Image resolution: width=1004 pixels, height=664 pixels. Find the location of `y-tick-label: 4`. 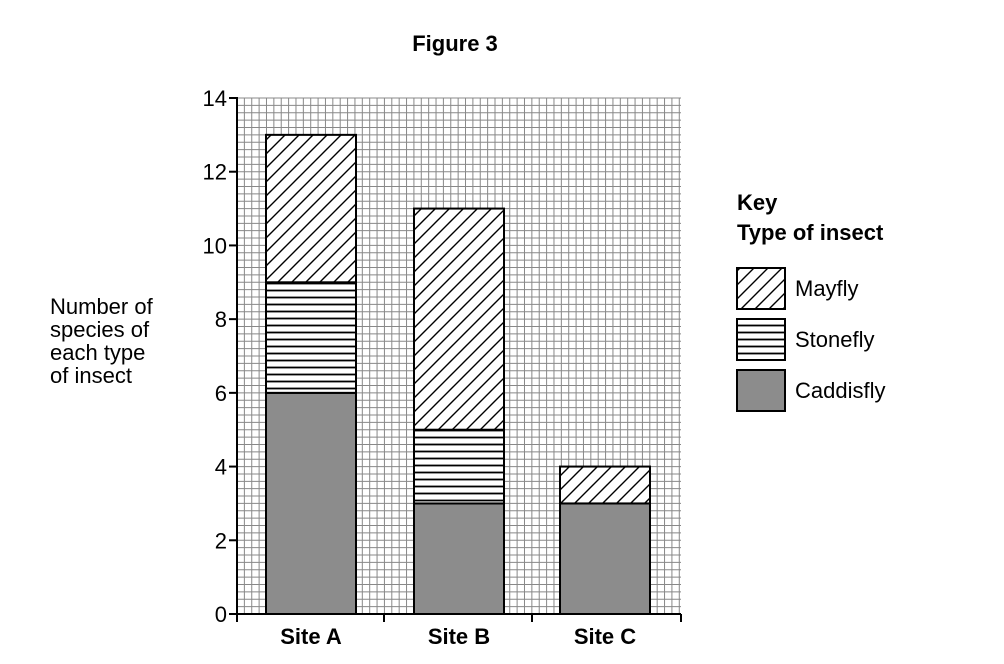

y-tick-label: 4 is located at coordinates (221, 467).